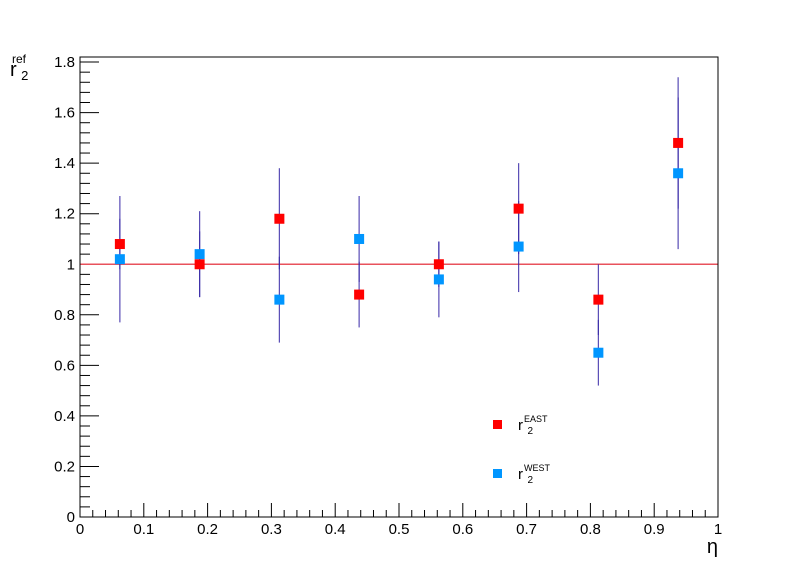  Describe the element at coordinates (718, 529) in the screenshot. I see `x-tick-label: 1` at that location.